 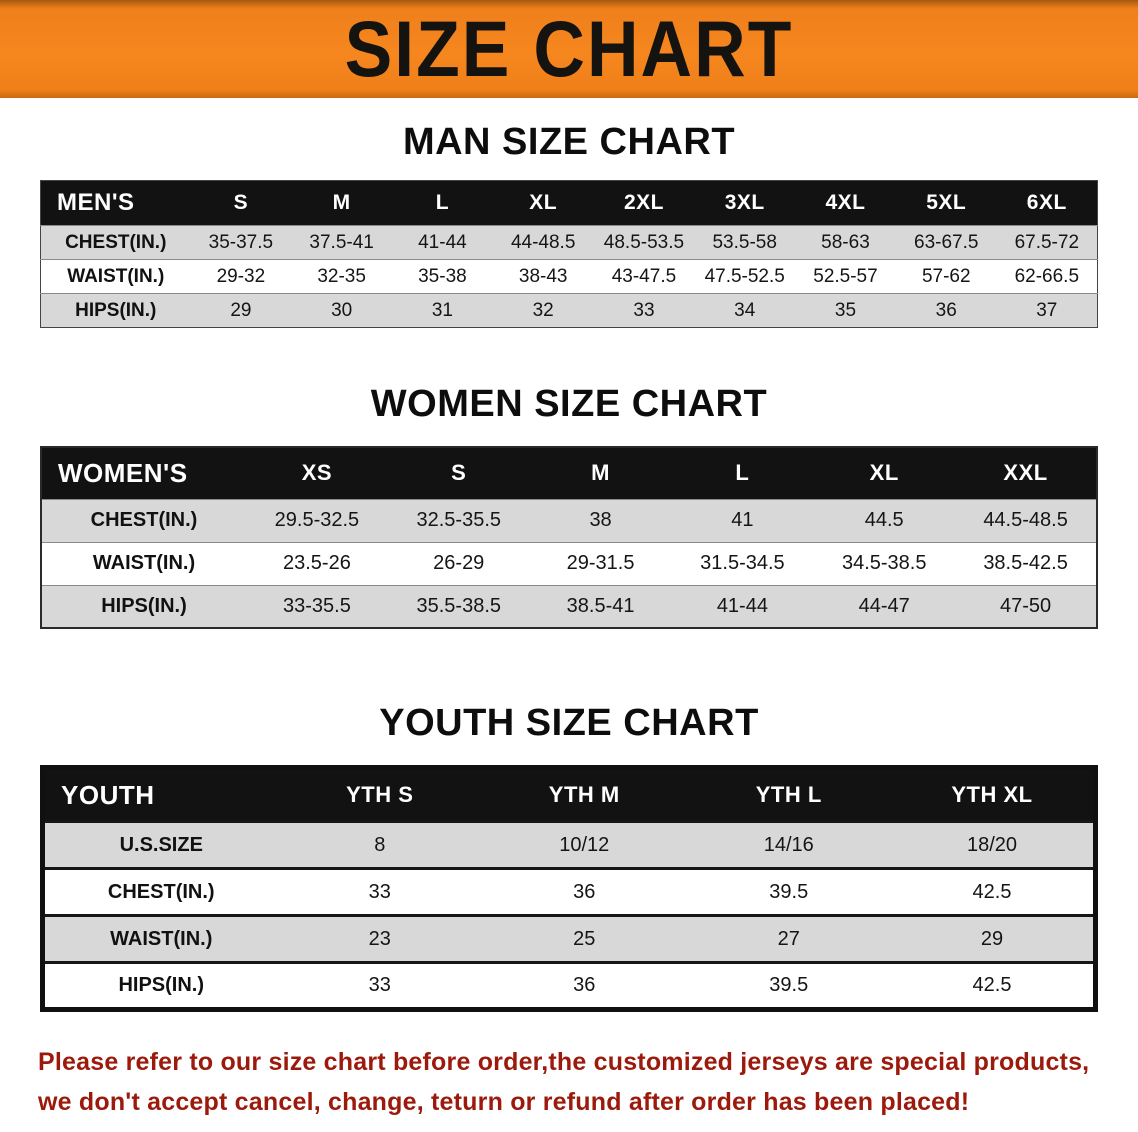 What do you see at coordinates (458, 520) in the screenshot?
I see `size-value-cell: 32.5-35.5` at bounding box center [458, 520].